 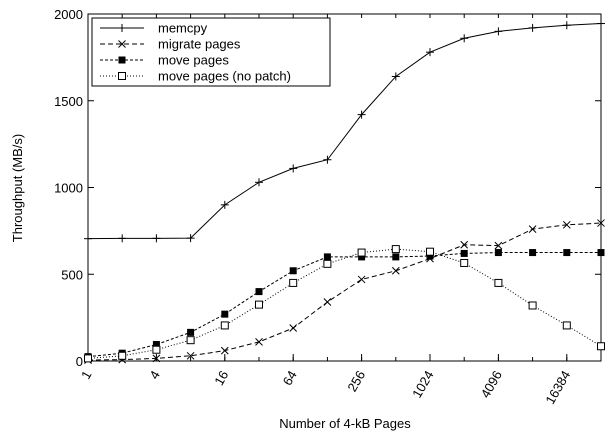 What do you see at coordinates (224, 76) in the screenshot?
I see `legend-label: move pages (no patch)` at bounding box center [224, 76].